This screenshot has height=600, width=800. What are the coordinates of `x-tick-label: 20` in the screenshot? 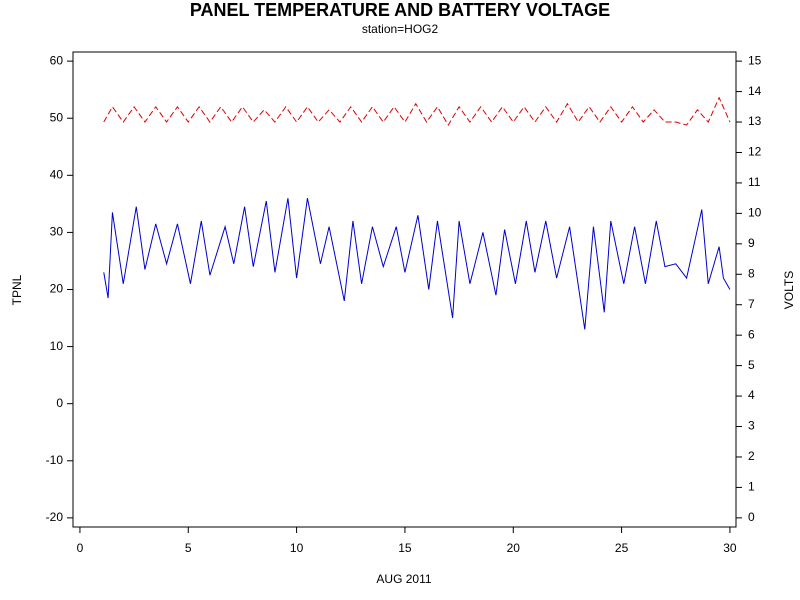 It's located at (514, 548).